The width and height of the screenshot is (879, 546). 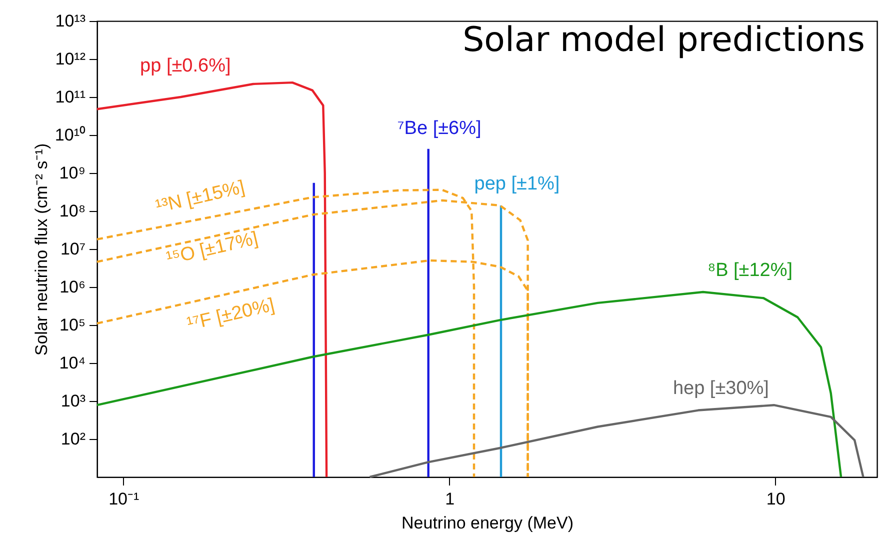 I want to click on y-axis-title: Solar neutrino flux (cm⁻² s⁻¹), so click(x=41, y=249).